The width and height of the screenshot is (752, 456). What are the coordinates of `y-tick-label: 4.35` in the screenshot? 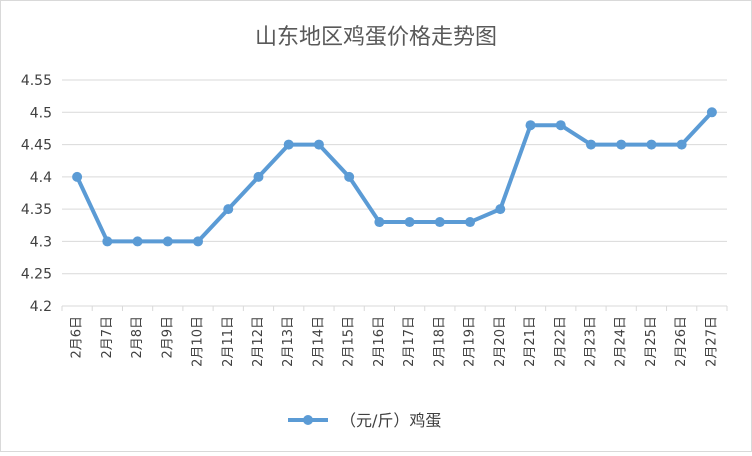 It's located at (36, 210).